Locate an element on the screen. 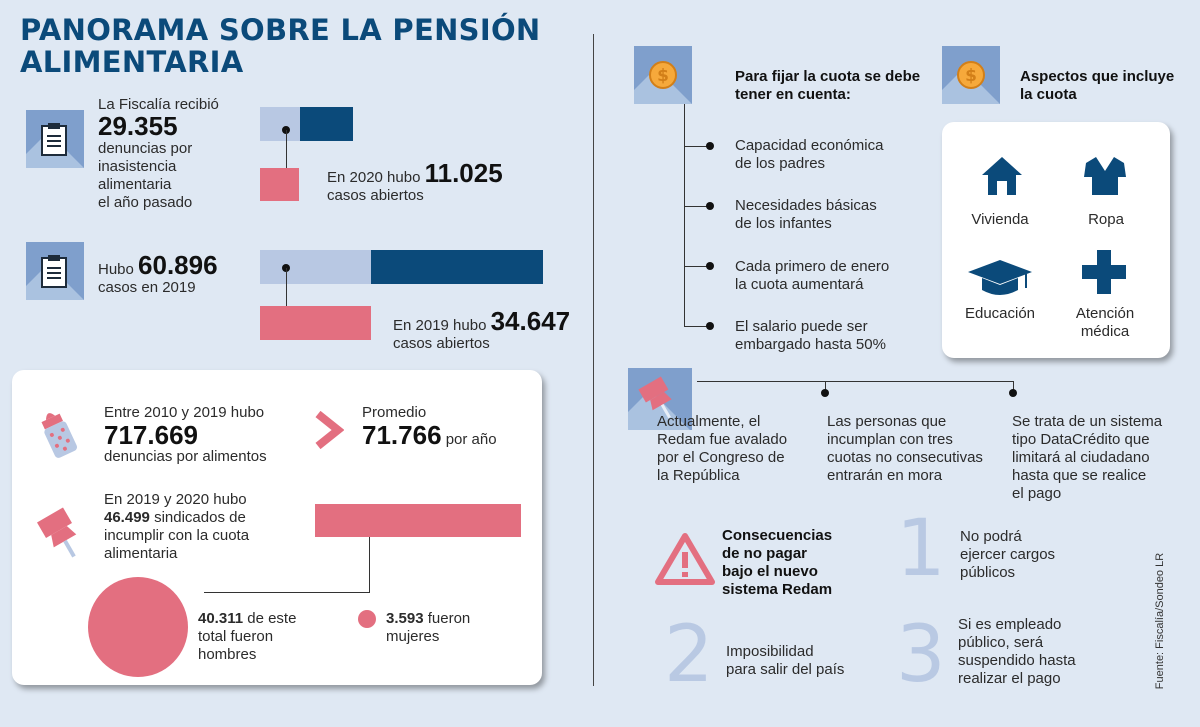 The height and width of the screenshot is (727, 1200). criteria-item: Cada primero de enero la cuota aumentará is located at coordinates (812, 275).